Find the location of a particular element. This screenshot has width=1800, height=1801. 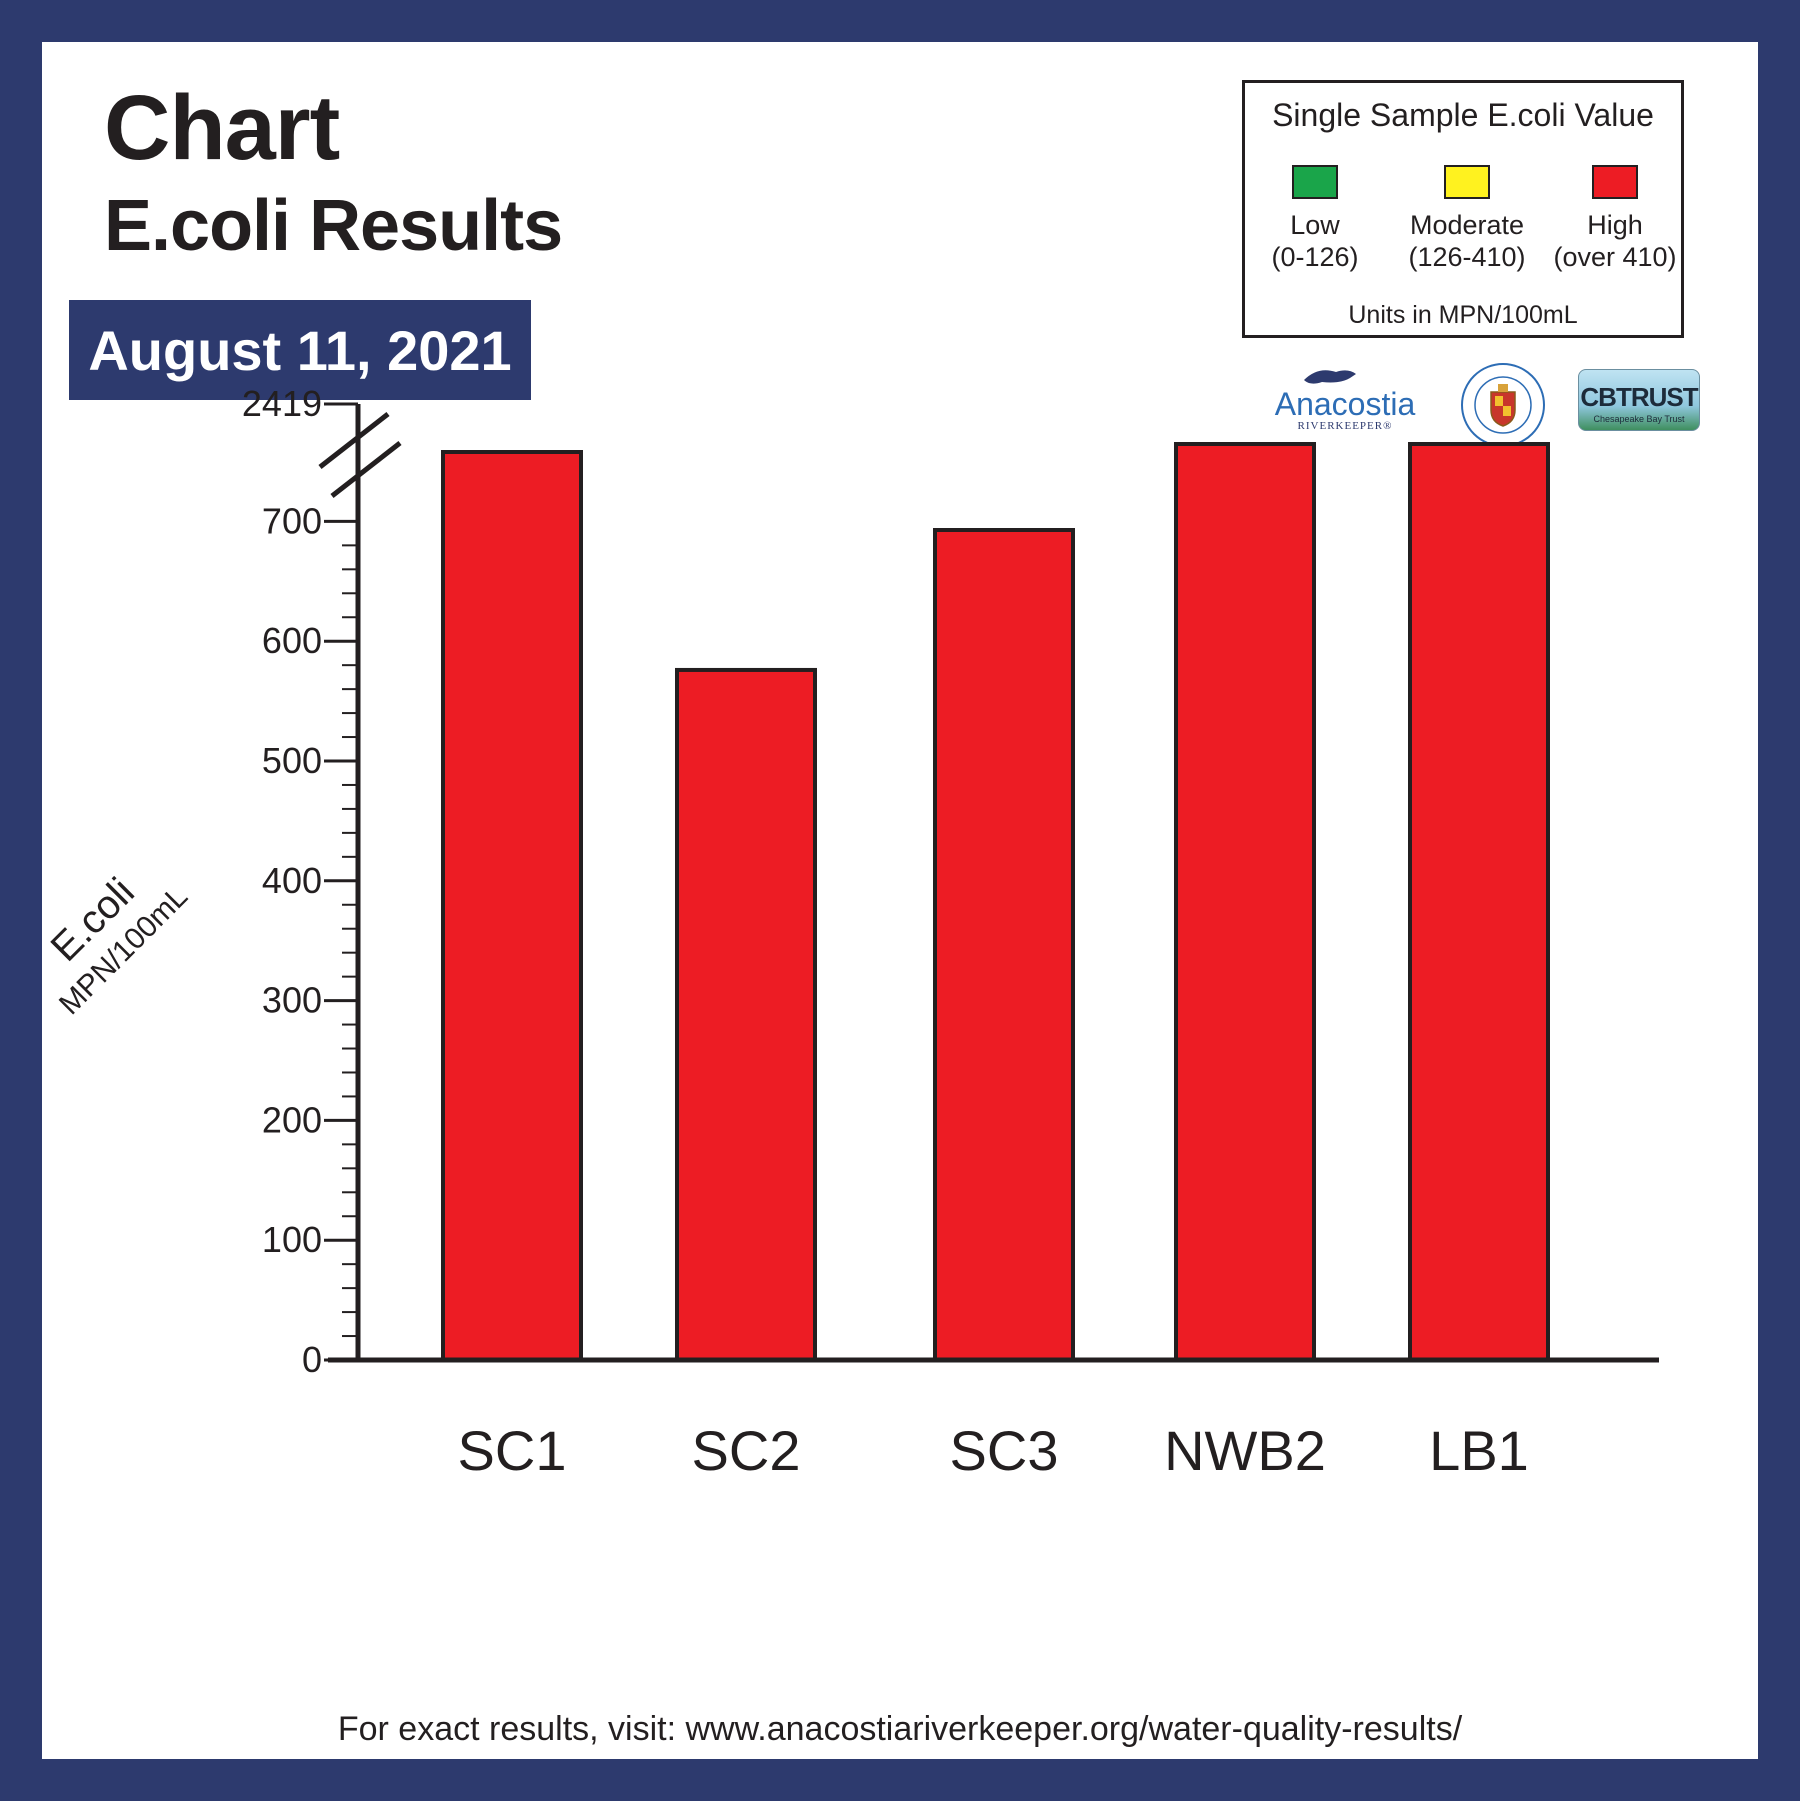

x-tick-label-nwb2: NWB2 is located at coordinates (1245, 1450).